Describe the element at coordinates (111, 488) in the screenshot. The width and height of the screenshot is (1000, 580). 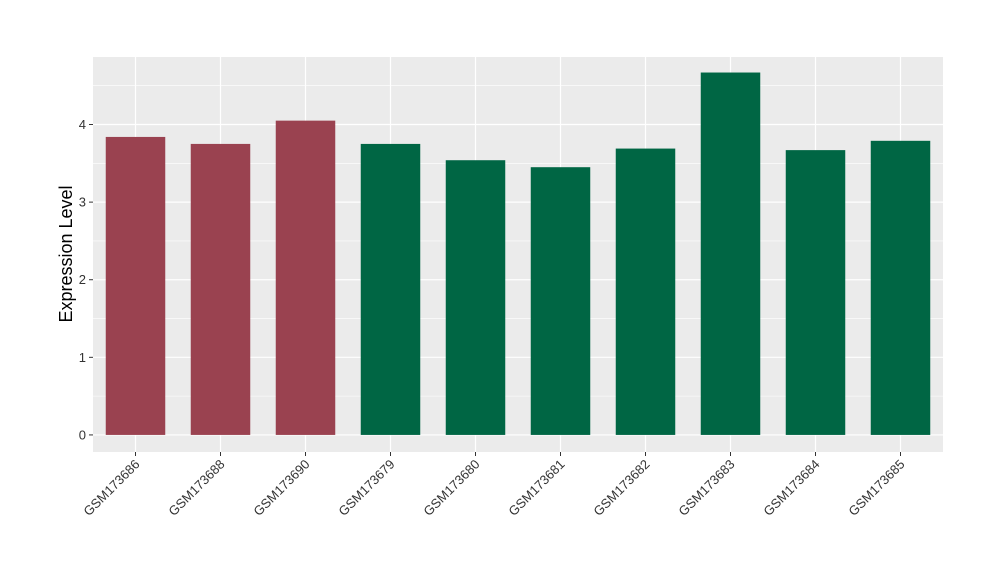
I see `x-tick-label: GSM173686` at that location.